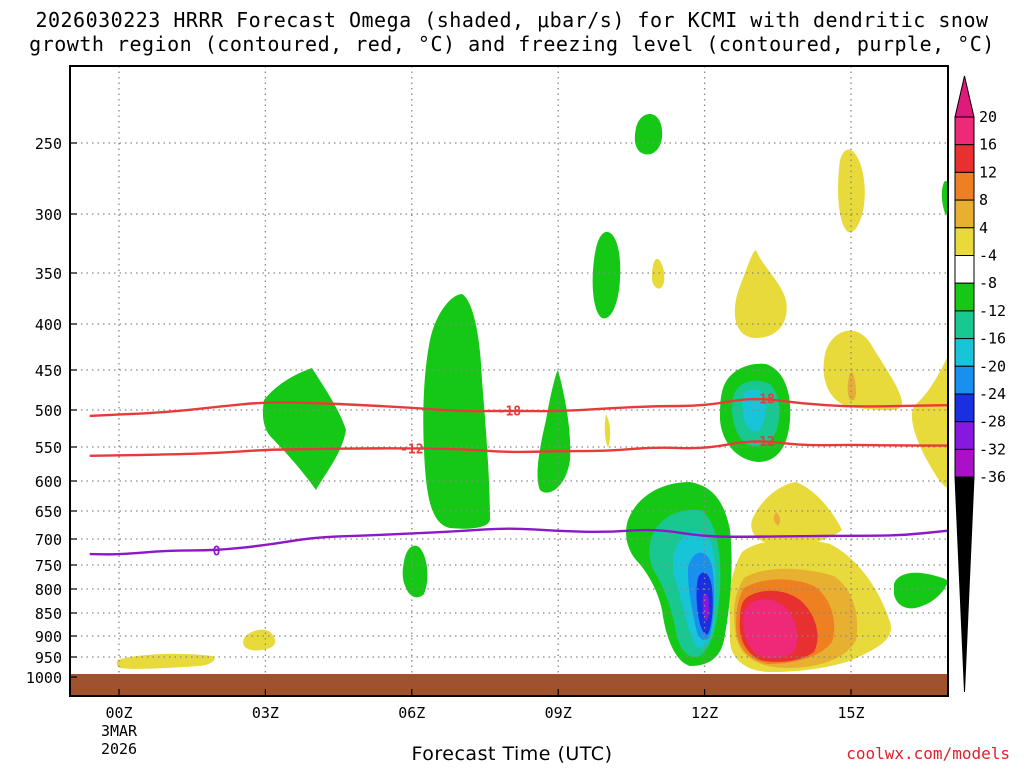 Image resolution: width=1024 pixels, height=768 pixels. Describe the element at coordinates (48, 274) in the screenshot. I see `y-tick-label: 350` at that location.